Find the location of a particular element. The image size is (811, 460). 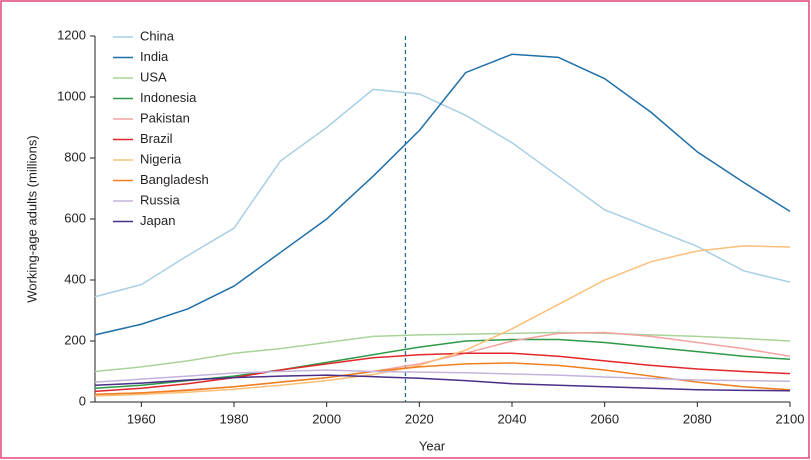

legend-label: Bangladesh is located at coordinates (174, 179).